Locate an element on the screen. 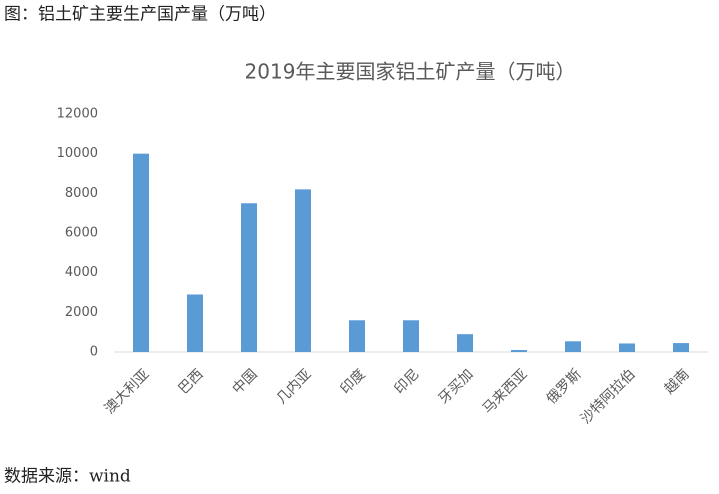  y-tick-label: 4000 is located at coordinates (81, 272).